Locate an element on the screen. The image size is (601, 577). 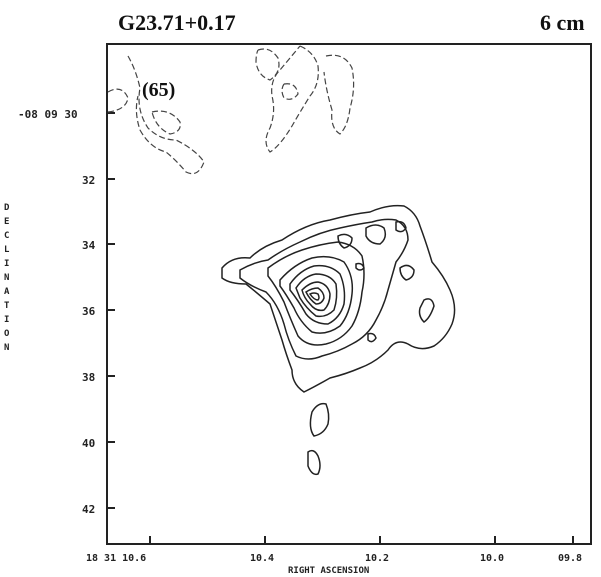
x-tick-label: 10.4 is located at coordinates (262, 558).